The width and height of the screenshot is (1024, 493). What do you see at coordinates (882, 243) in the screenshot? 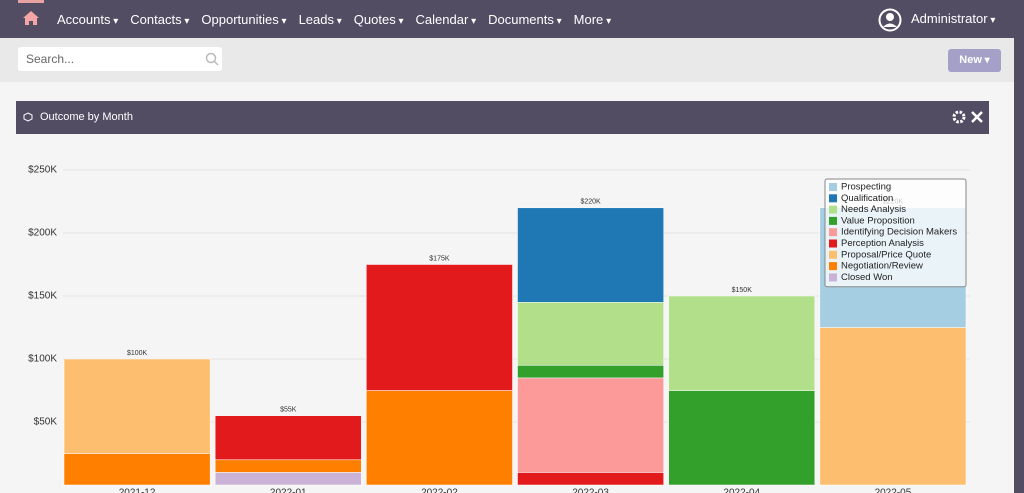
I see `legend-label: Perception Analysis` at bounding box center [882, 243].